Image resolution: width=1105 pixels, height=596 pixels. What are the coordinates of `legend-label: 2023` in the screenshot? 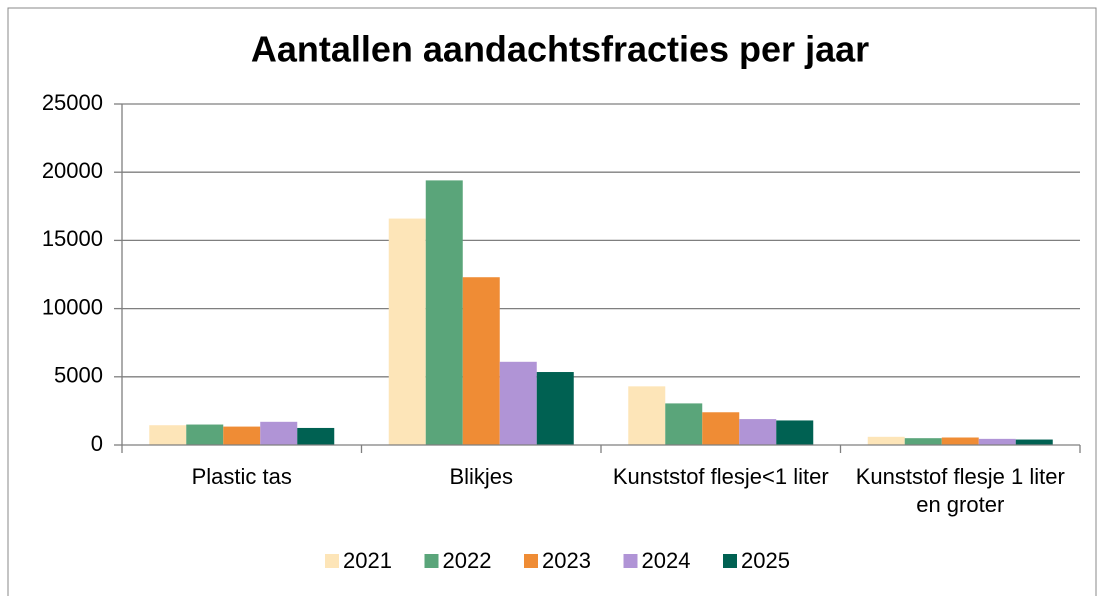 It's located at (566, 560).